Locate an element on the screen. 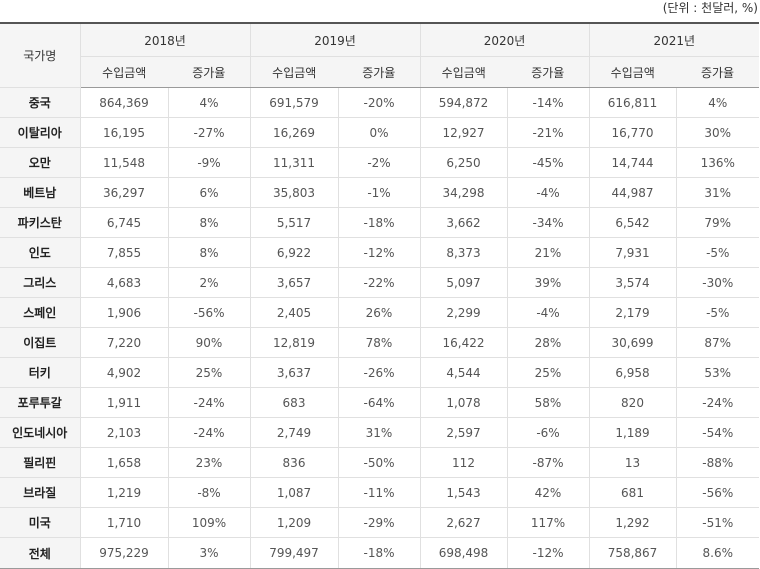 Image resolution: width=760 pixels, height=569 pixels. growth-rate-cell: -87% is located at coordinates (547, 462).